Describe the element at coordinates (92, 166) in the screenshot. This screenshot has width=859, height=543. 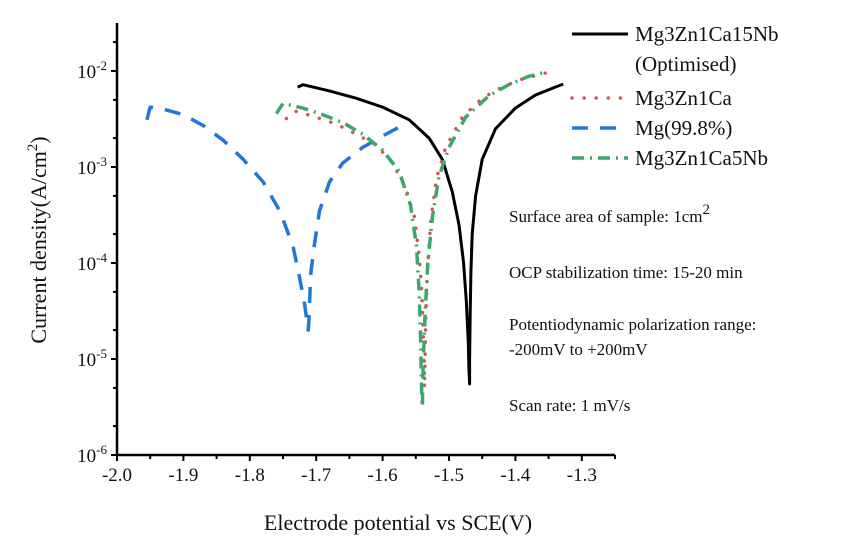
I see `y-tick-label: 10⁻³` at that location.